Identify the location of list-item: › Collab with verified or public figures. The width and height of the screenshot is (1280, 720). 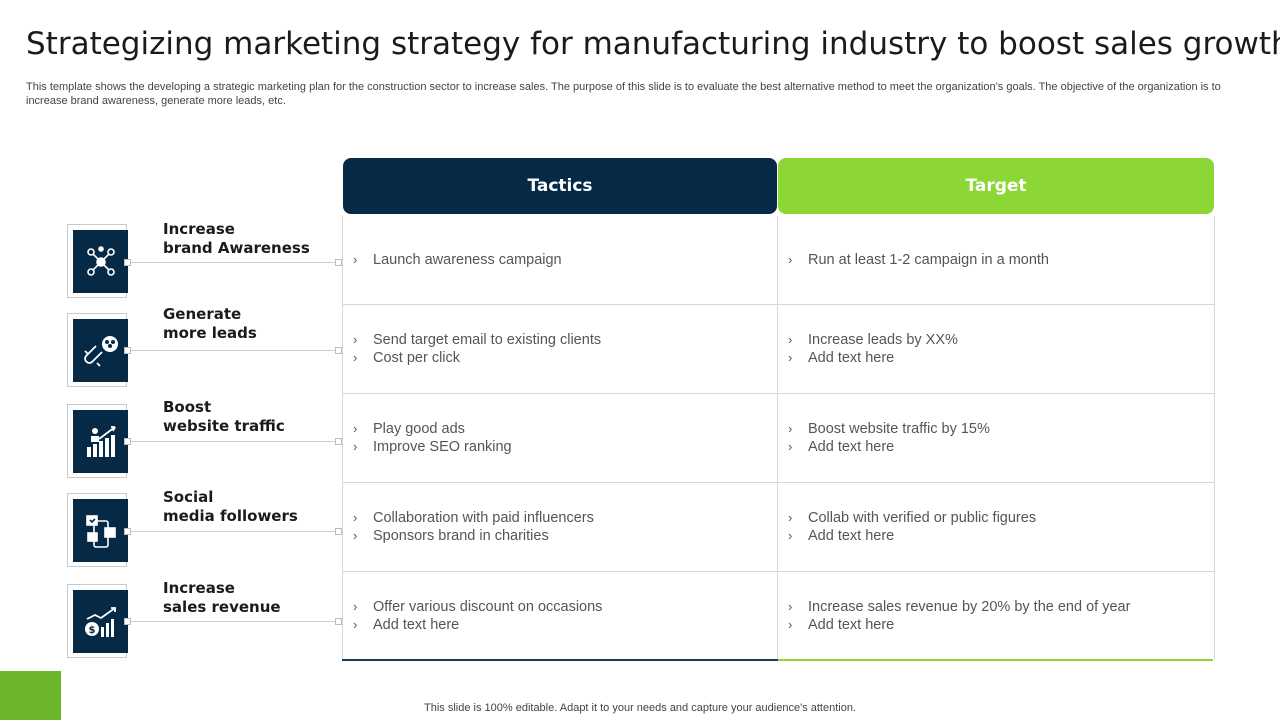
(1001, 518).